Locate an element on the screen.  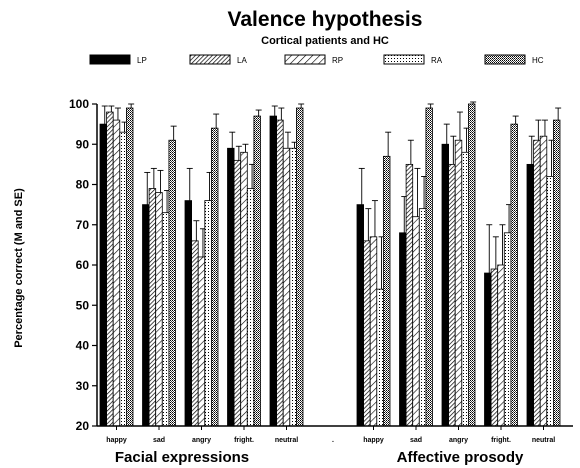
legend-swatch-rp is located at coordinates (305, 59).